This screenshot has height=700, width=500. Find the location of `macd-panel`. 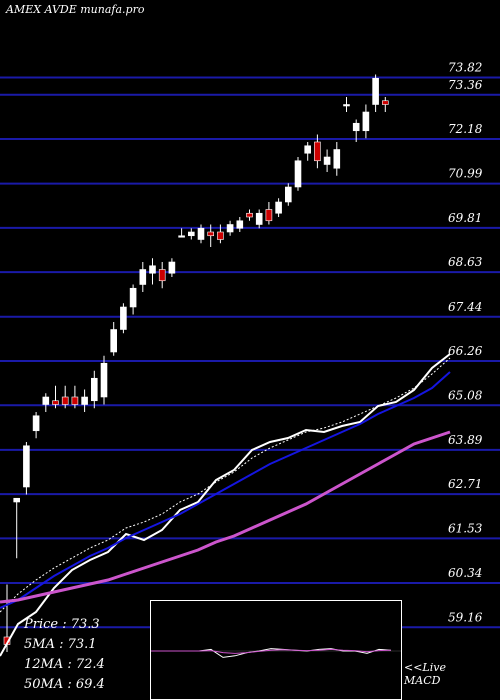

macd-panel is located at coordinates (276, 650).